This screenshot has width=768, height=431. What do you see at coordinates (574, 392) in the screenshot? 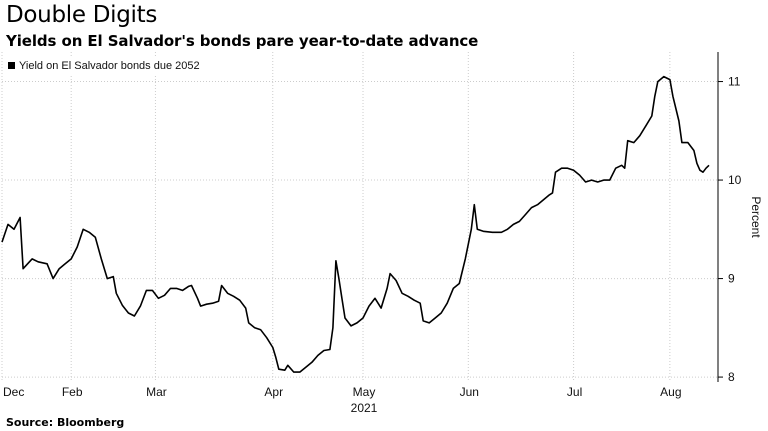
I see `x-tick-label: Jul` at bounding box center [574, 392].